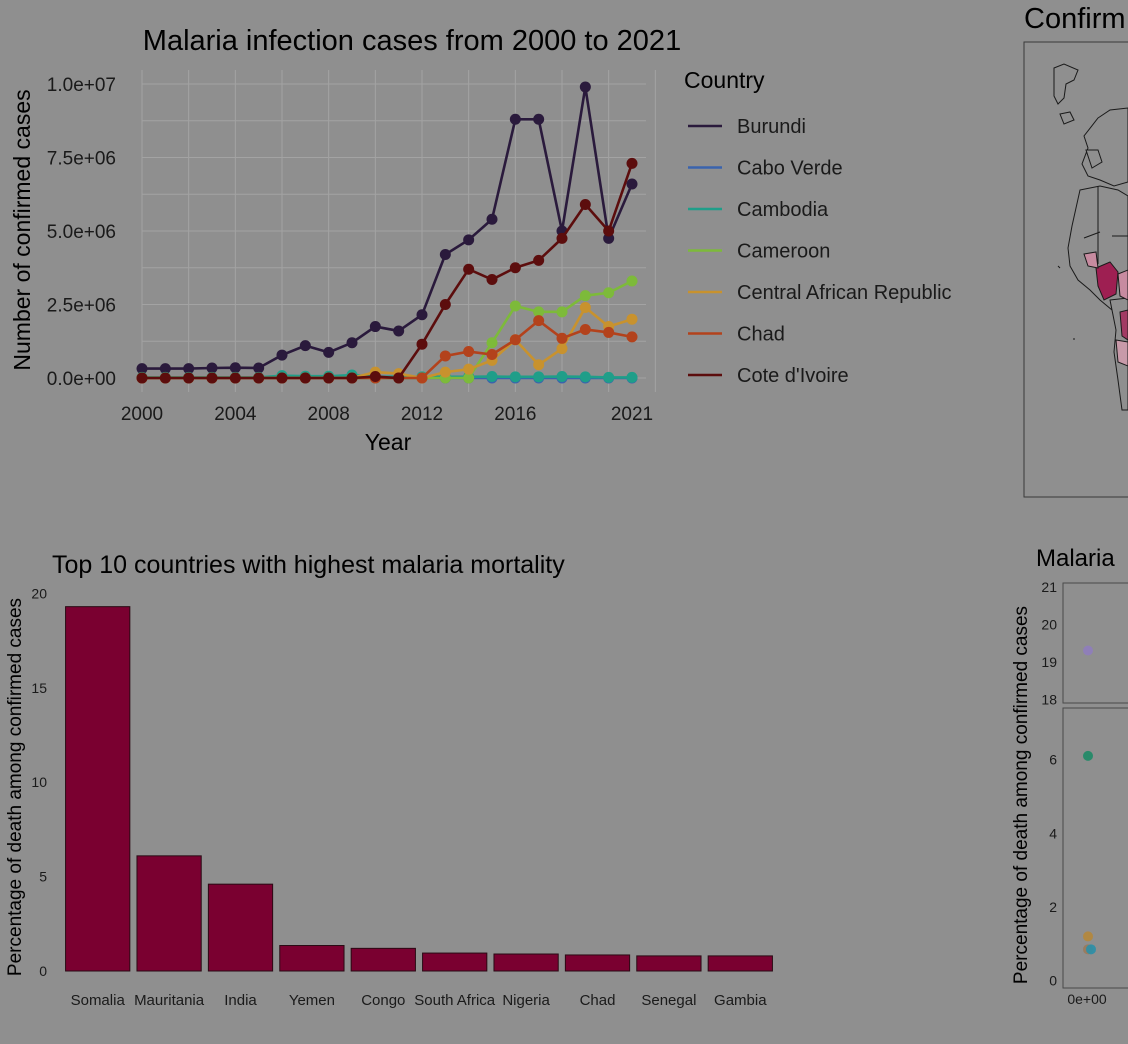 The image size is (1128, 1044). Describe the element at coordinates (790, 169) in the screenshot. I see `legend-label: Cabo Verde` at that location.